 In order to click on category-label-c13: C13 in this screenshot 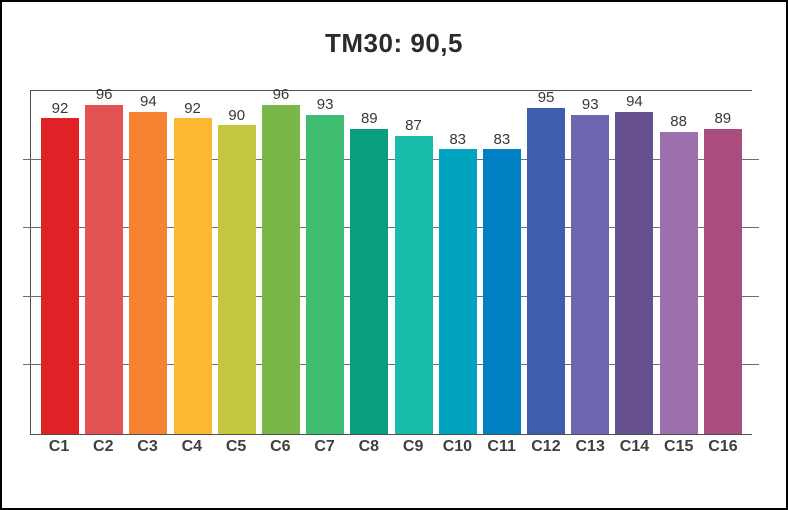, I will do `click(590, 446)`.